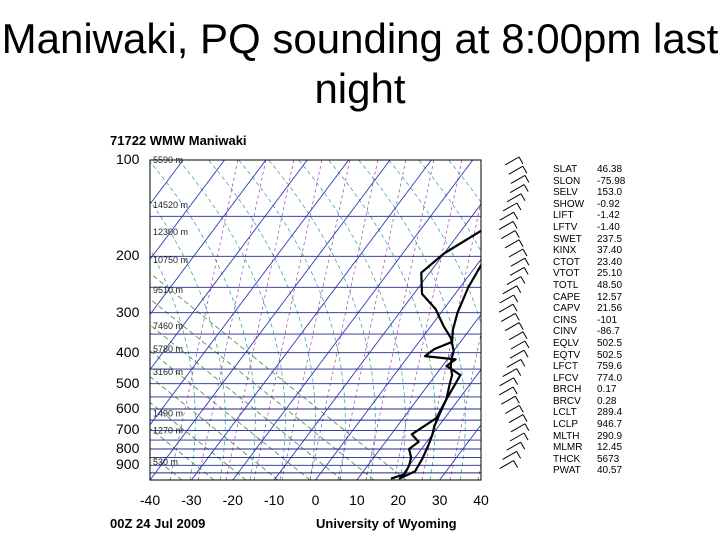  I want to click on height-label: 9510 m, so click(168, 290).